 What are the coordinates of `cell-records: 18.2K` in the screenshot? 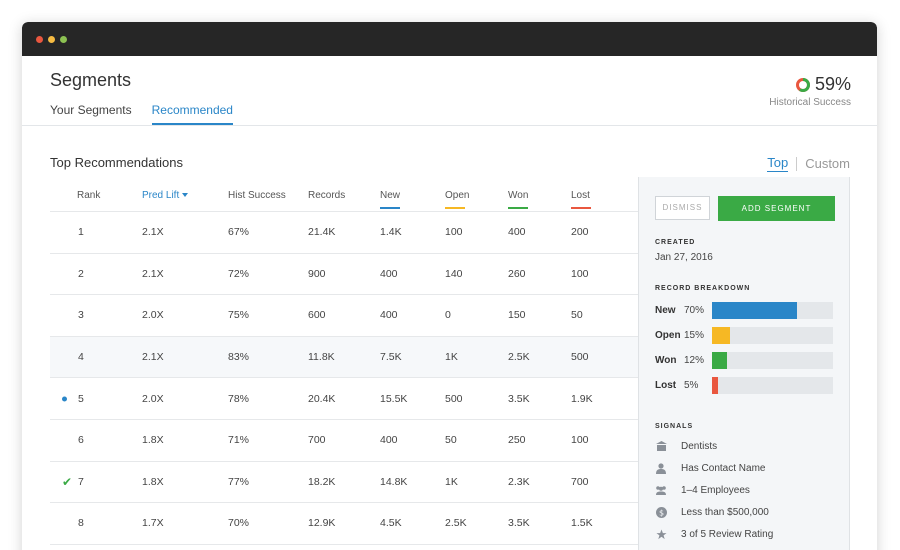 It's located at (322, 481).